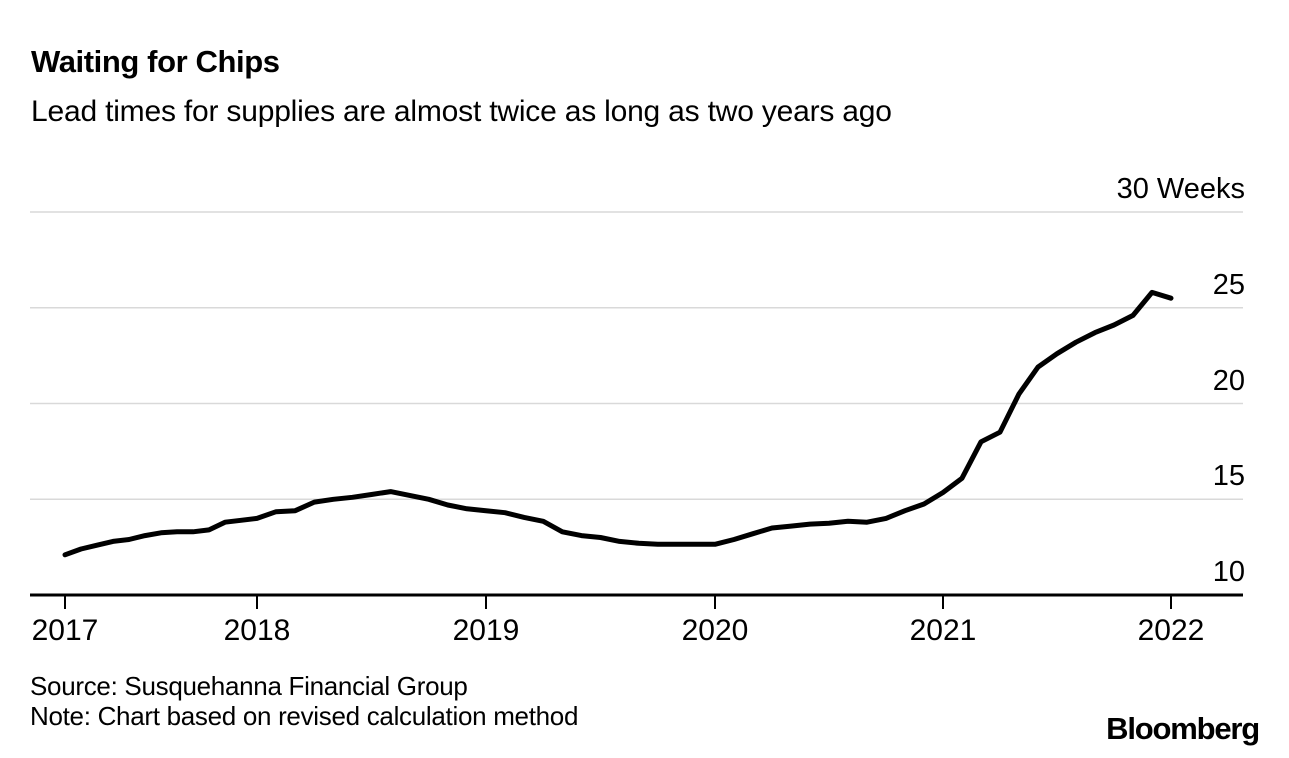 The image size is (1289, 758). Describe the element at coordinates (257, 630) in the screenshot. I see `x-axis-label-2018: 2018` at that location.